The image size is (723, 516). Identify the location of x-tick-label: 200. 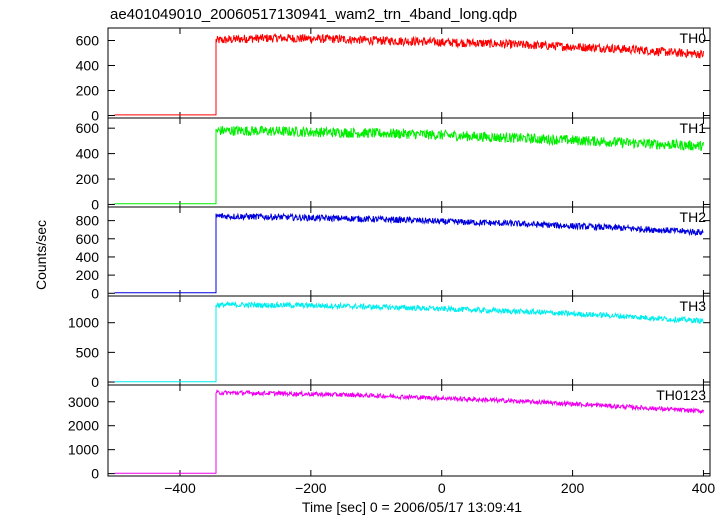
(573, 488).